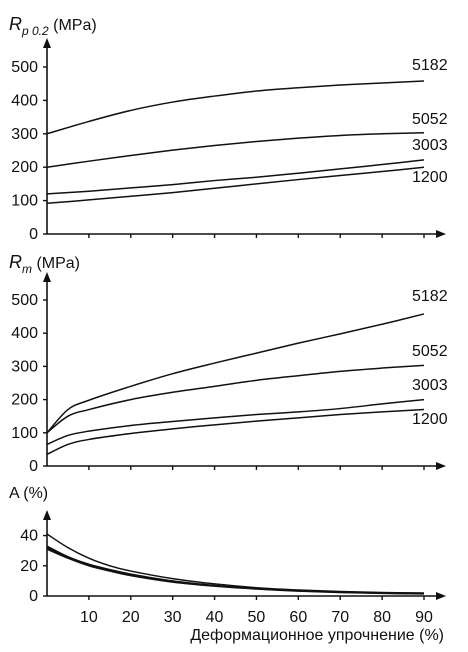 This screenshot has width=468, height=652. I want to click on x-tick-label: 90, so click(424, 617).